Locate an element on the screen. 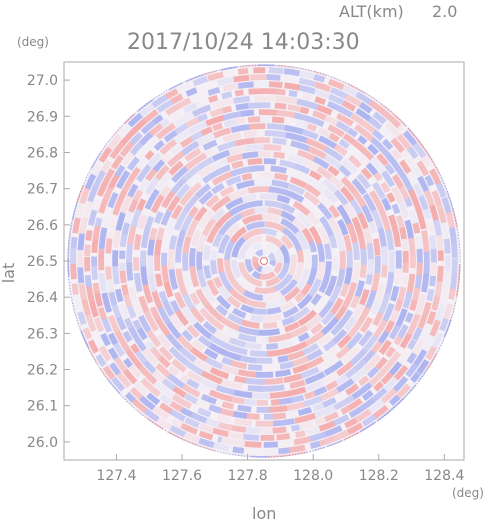  x-tick-label: 128.4 is located at coordinates (444, 476).